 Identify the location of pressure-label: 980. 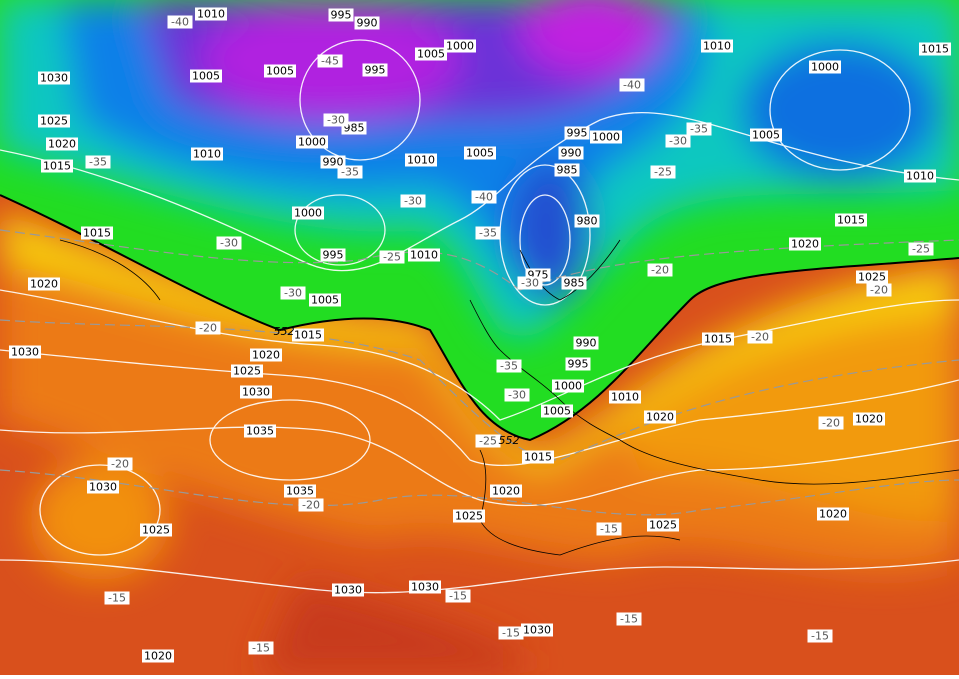
(587, 221).